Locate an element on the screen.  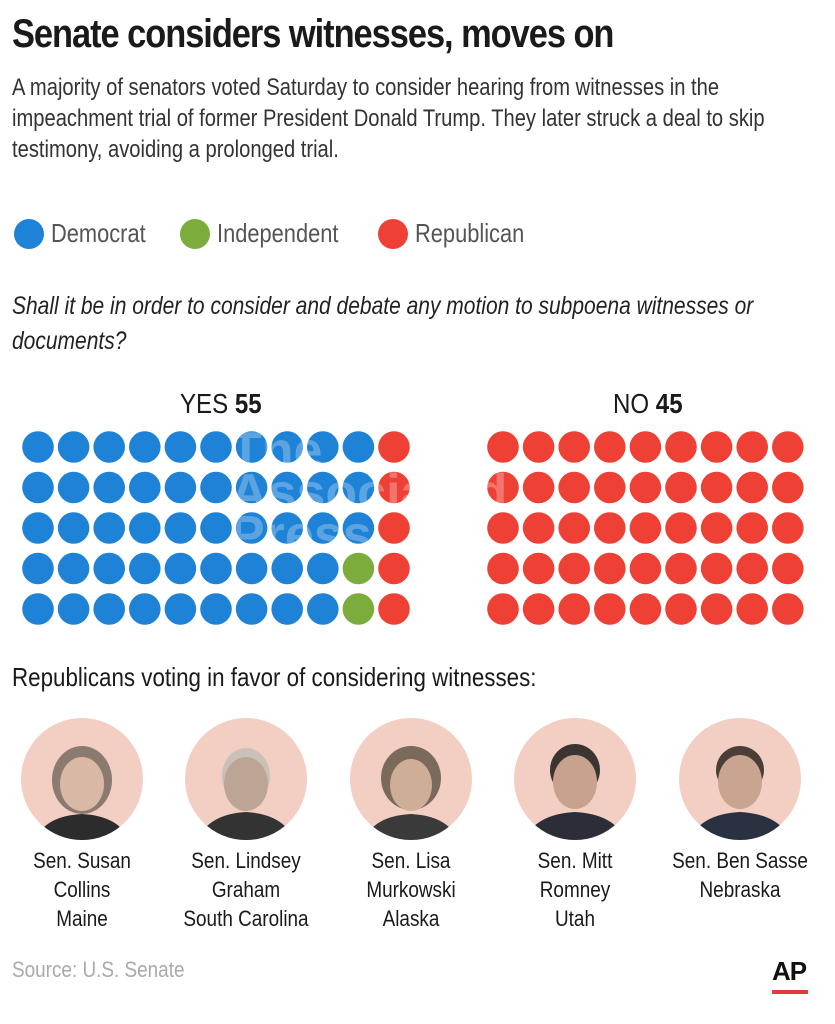
yes-count-label: YES 55 is located at coordinates (221, 404).